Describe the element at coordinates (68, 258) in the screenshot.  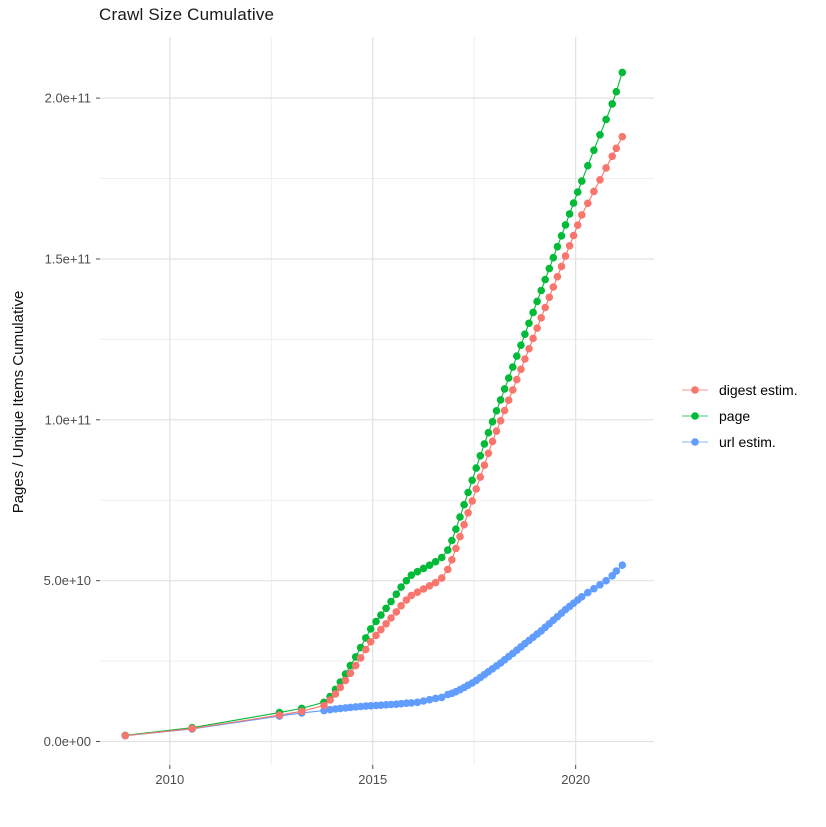
I see `y-tick-label: 1.5e+11` at that location.